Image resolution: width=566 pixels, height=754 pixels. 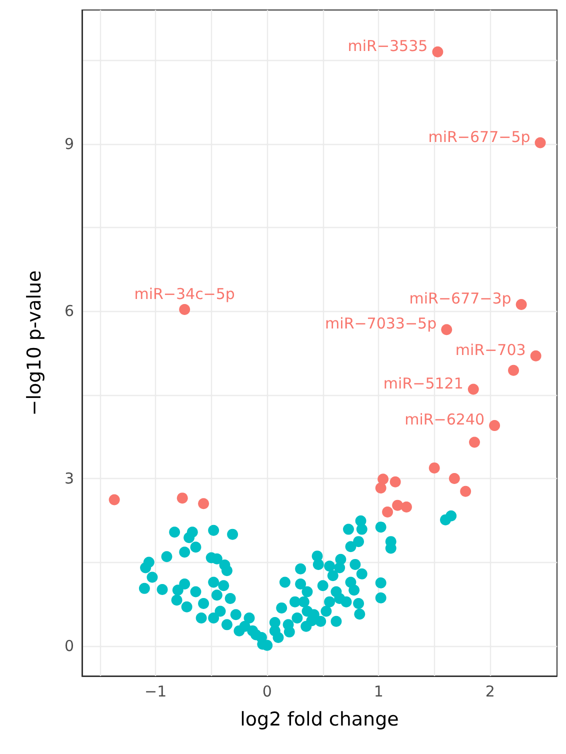 What do you see at coordinates (319, 719) in the screenshot?
I see `x-axis-title: log2 fold change` at bounding box center [319, 719].